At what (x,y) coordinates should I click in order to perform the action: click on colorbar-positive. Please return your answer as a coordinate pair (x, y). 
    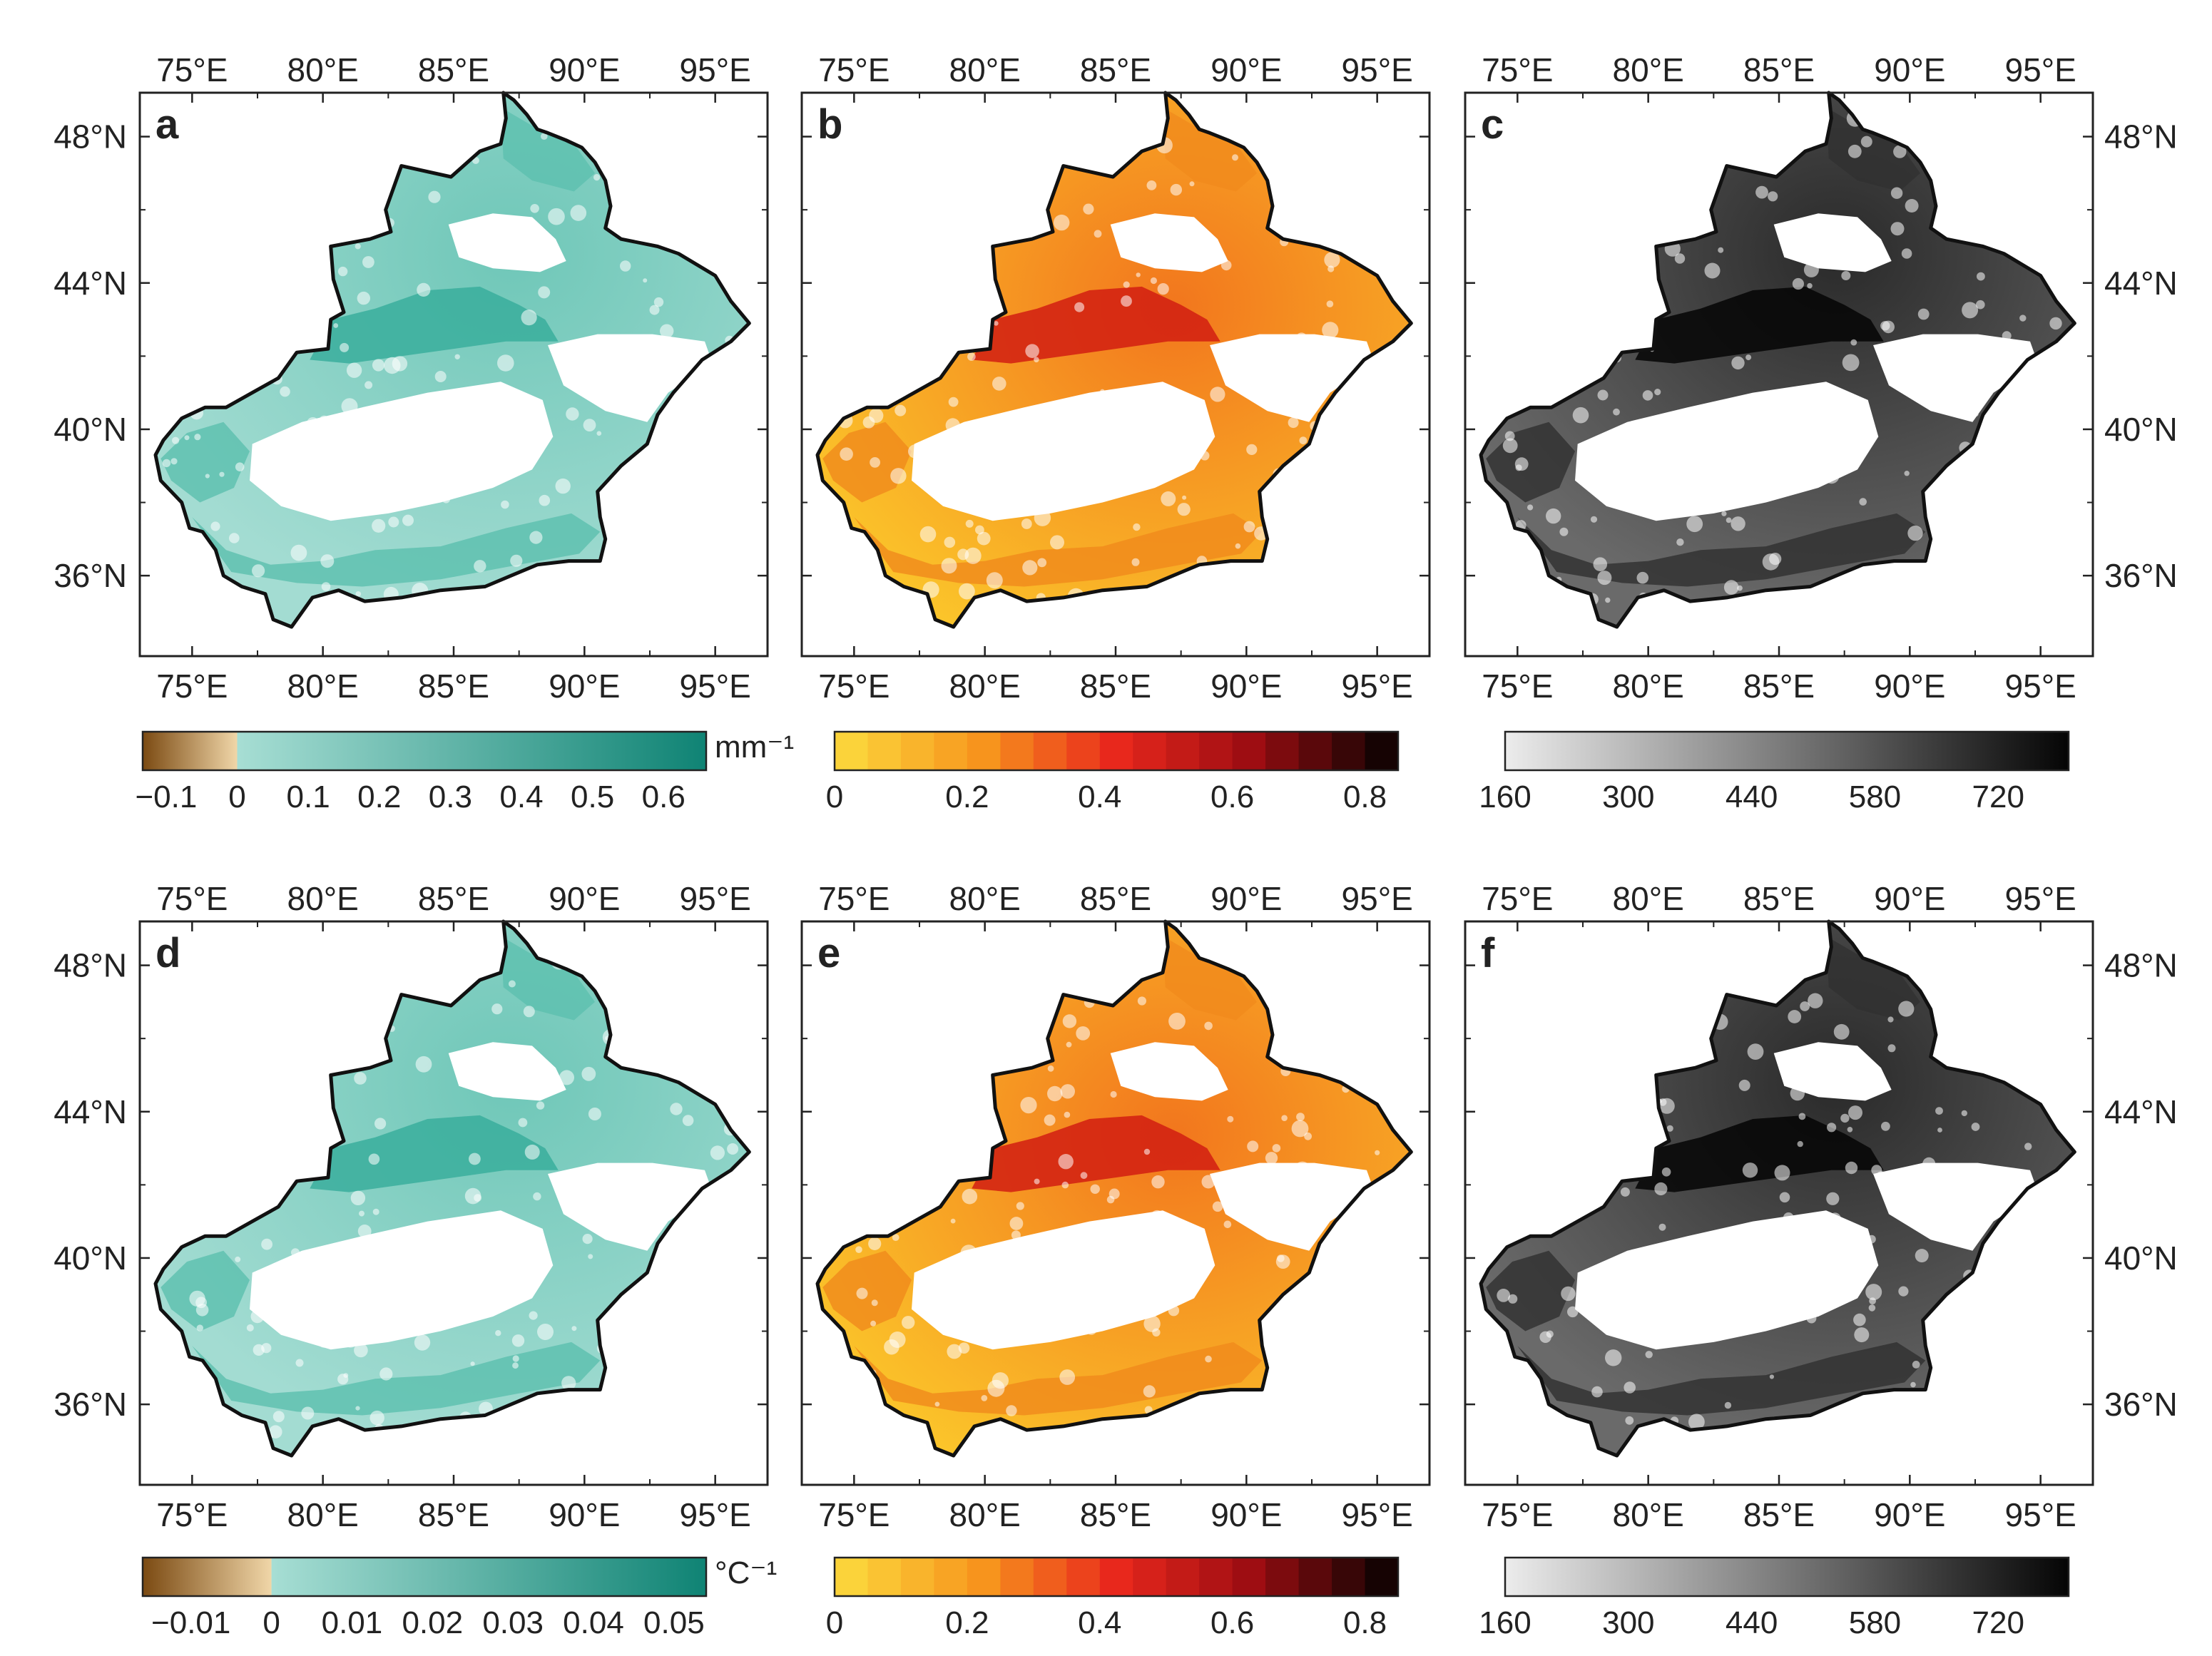
    Looking at the image, I should click on (489, 1577).